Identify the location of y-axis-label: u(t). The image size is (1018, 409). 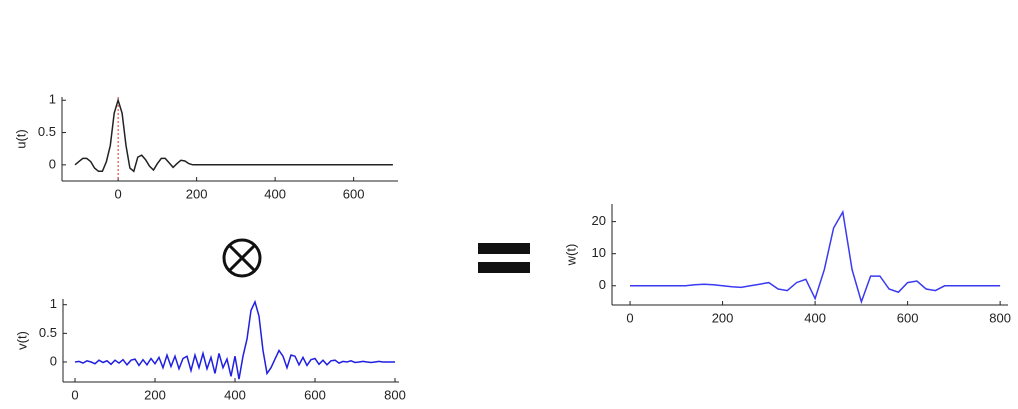
(20, 139).